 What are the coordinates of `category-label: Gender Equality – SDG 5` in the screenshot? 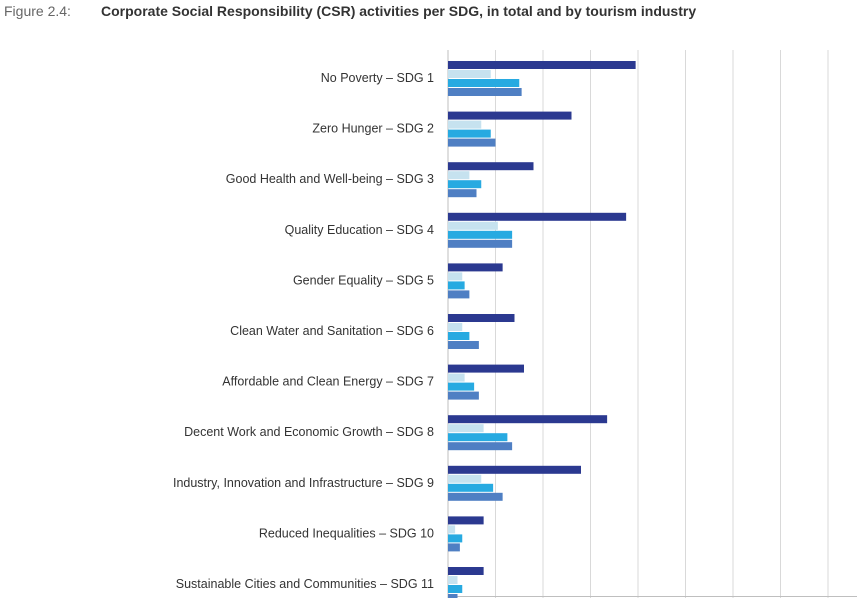 It's located at (363, 280).